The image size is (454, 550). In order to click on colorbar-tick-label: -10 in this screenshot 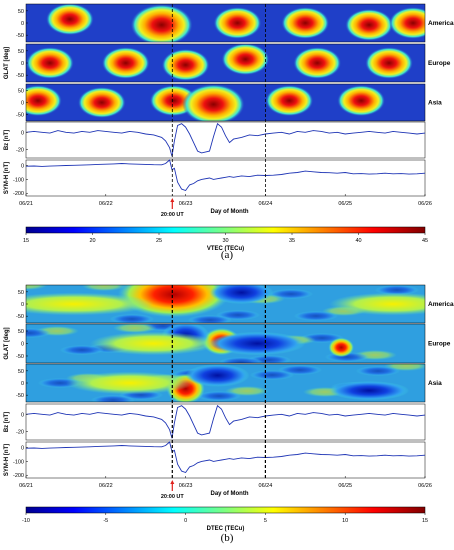, I will do `click(26, 521)`.